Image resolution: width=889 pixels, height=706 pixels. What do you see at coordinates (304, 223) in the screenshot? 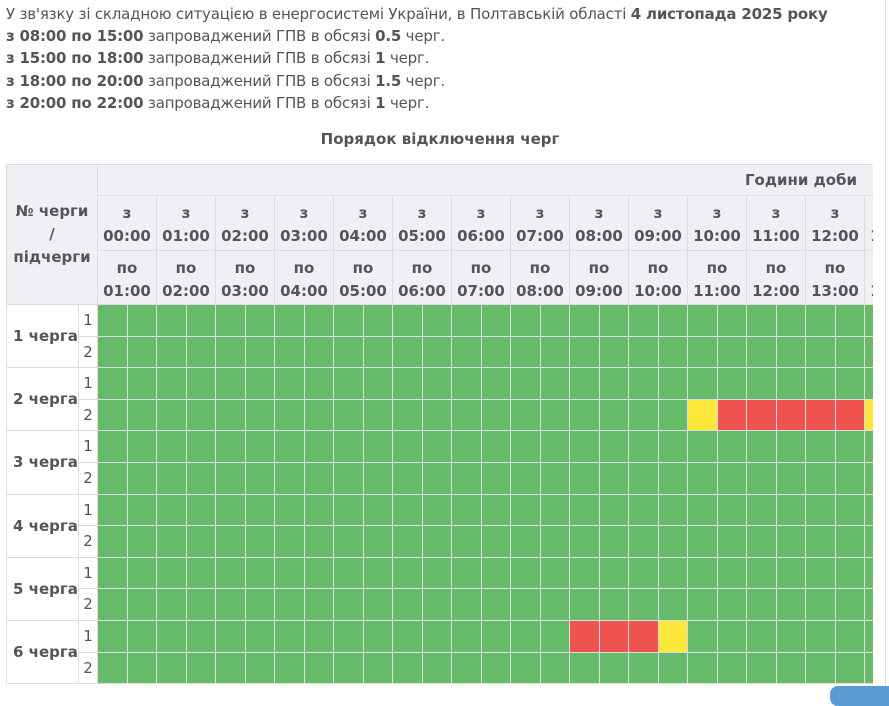
I see `hour-start-cell: з 03:00` at bounding box center [304, 223].